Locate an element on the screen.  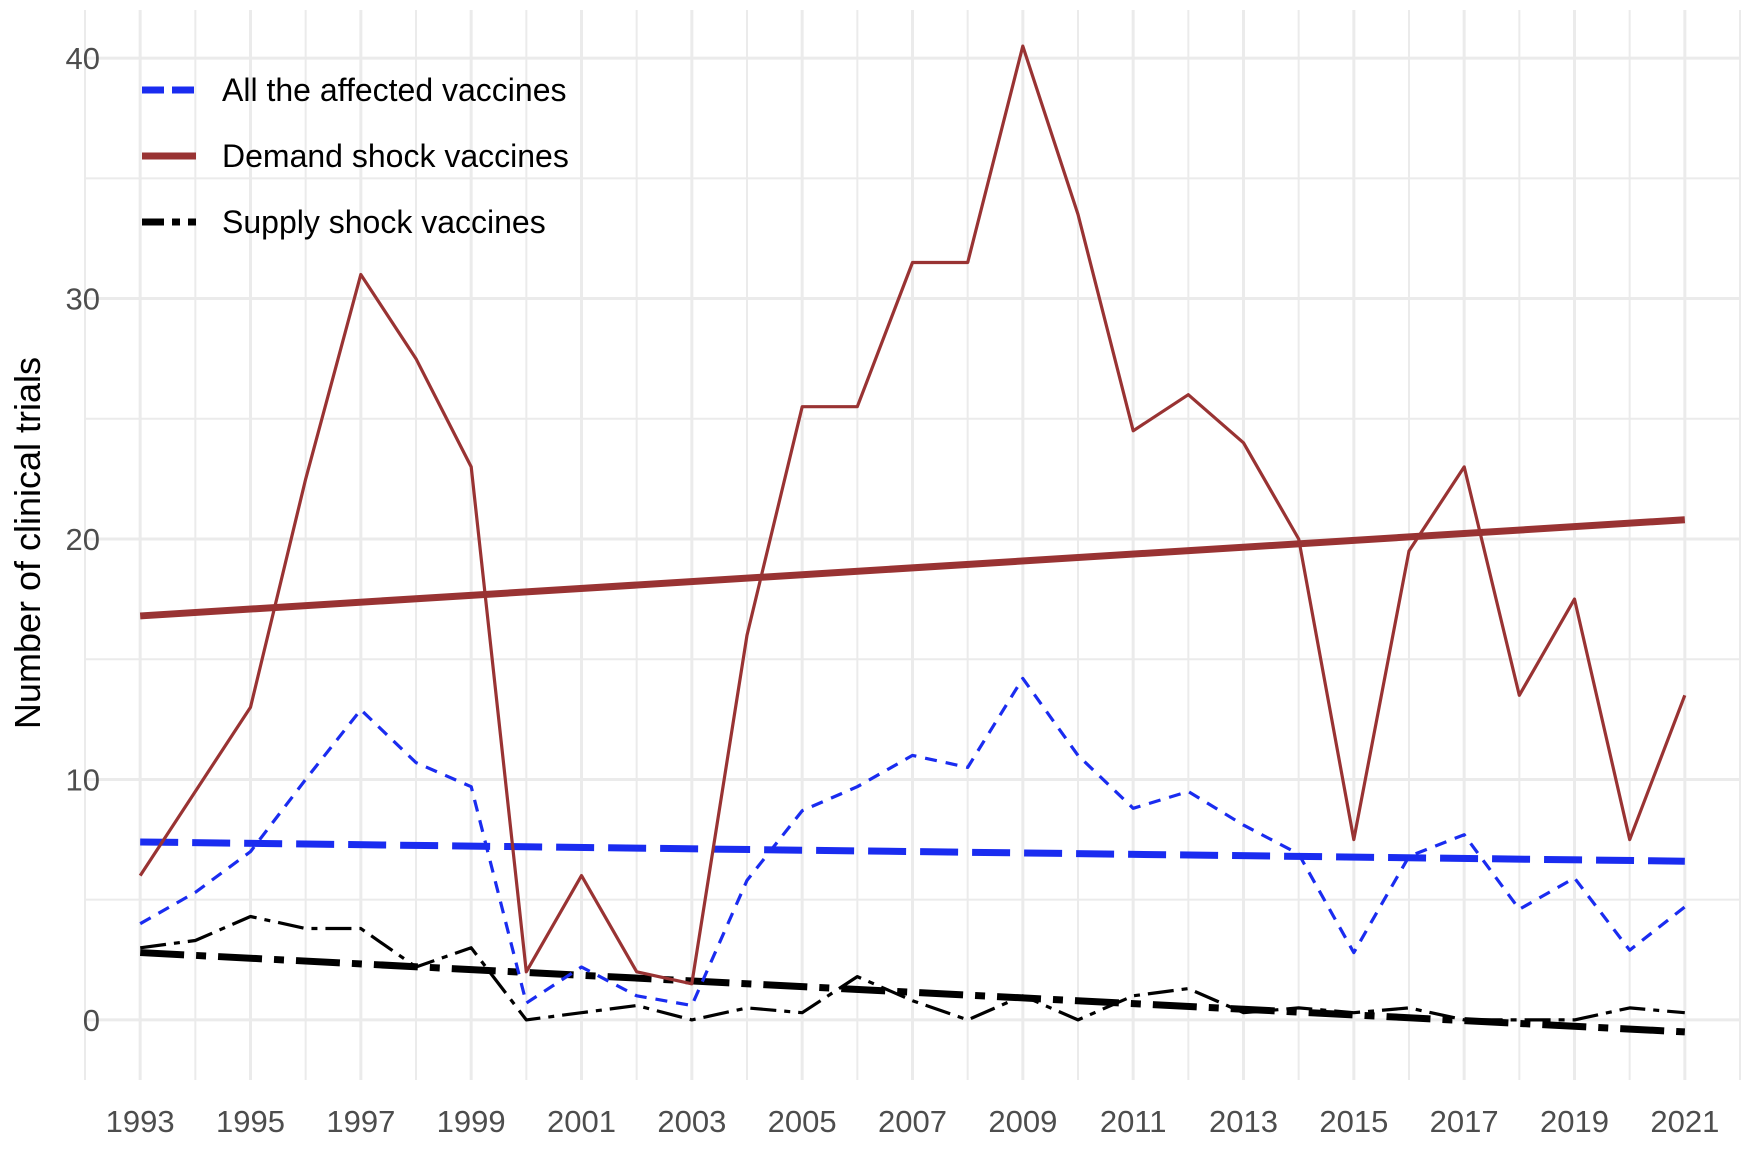
y-axis-ticks: 0 10 20 30 40 is located at coordinates (83, 539).